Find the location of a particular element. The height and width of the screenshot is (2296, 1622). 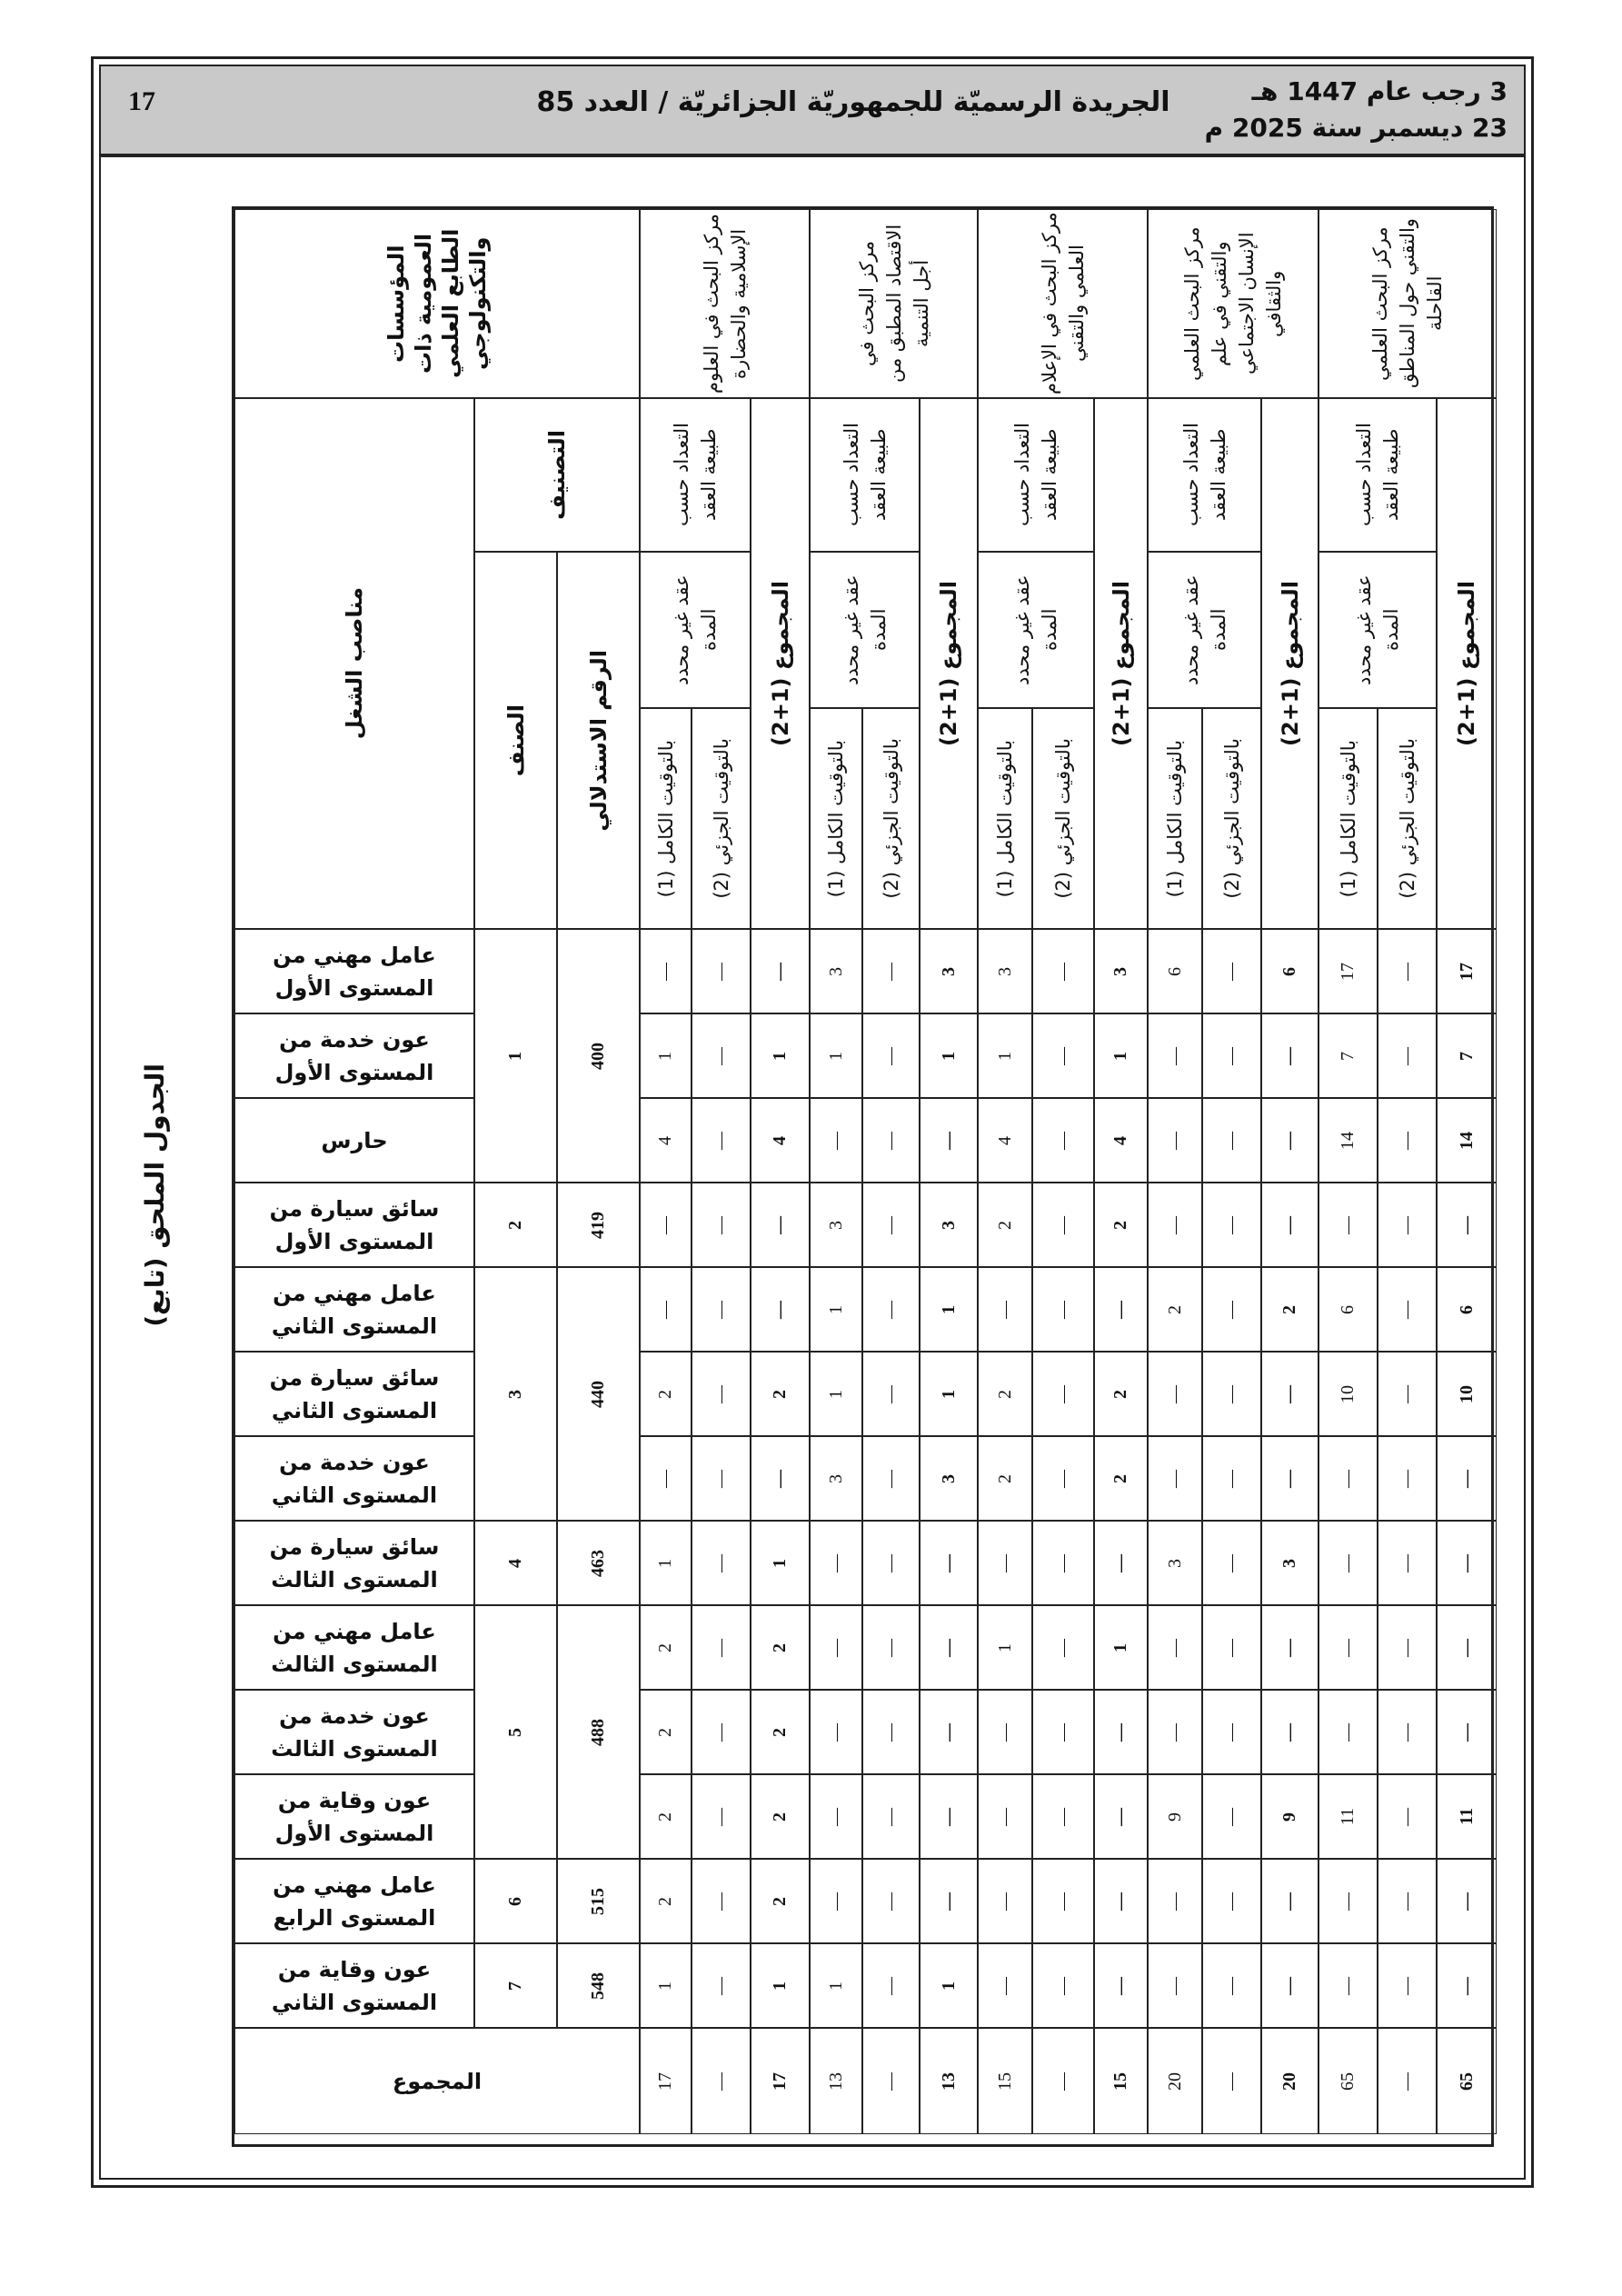

full-time-cell-text: 1 is located at coordinates (665, 1563).